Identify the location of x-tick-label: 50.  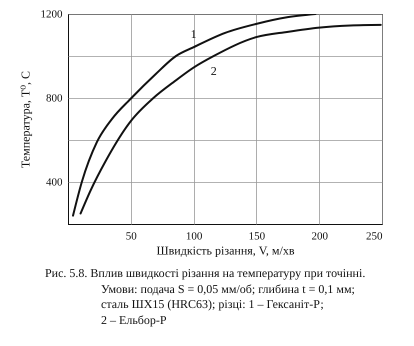
(132, 236).